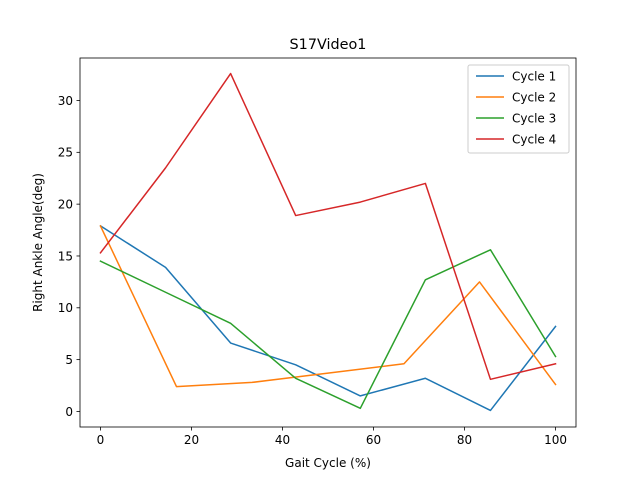  What do you see at coordinates (534, 97) in the screenshot?
I see `legend-label: Cycle 2` at bounding box center [534, 97].